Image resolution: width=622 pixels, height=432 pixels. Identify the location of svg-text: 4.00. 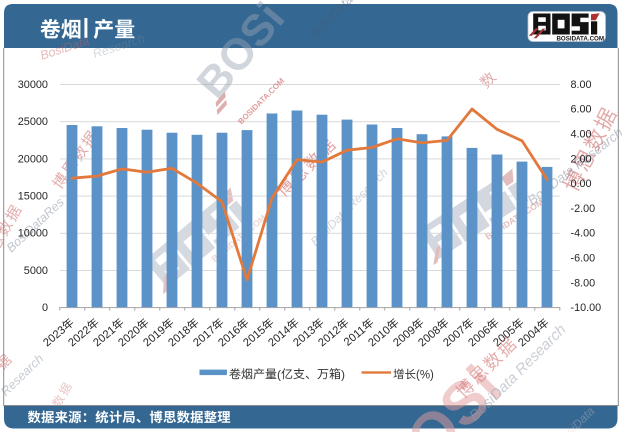
(581, 135).